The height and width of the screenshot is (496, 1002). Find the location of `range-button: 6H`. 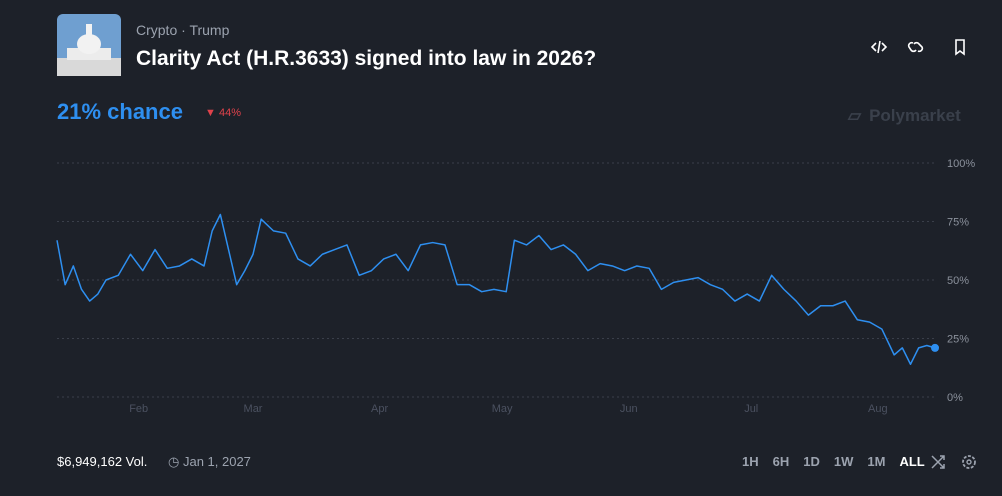

range-button: 6H is located at coordinates (781, 461).